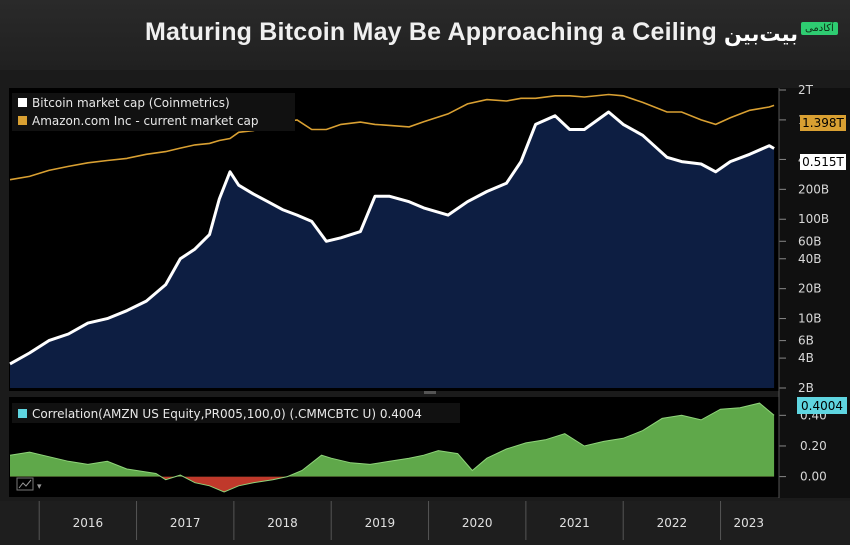  What do you see at coordinates (810, 259) in the screenshot?
I see `y-tick-label: 40B` at bounding box center [810, 259].